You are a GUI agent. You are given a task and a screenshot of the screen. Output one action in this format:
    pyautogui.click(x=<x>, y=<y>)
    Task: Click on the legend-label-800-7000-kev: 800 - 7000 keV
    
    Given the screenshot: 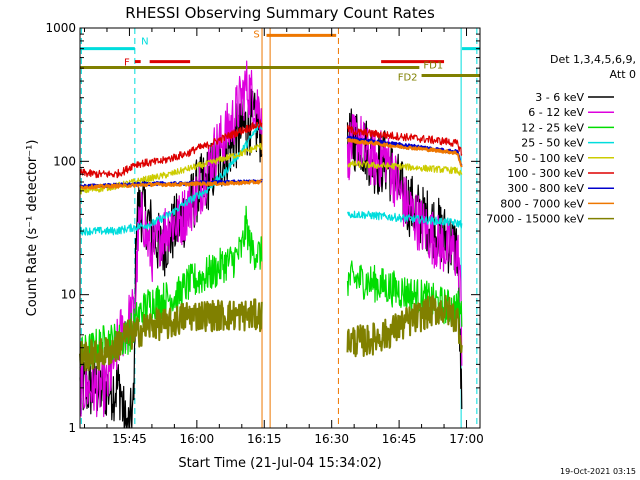 What is the action you would take?
    pyautogui.click(x=542, y=203)
    